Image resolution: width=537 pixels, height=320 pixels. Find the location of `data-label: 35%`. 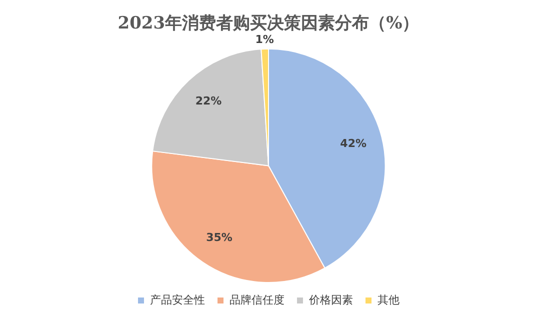

data-label: 35% is located at coordinates (219, 237).